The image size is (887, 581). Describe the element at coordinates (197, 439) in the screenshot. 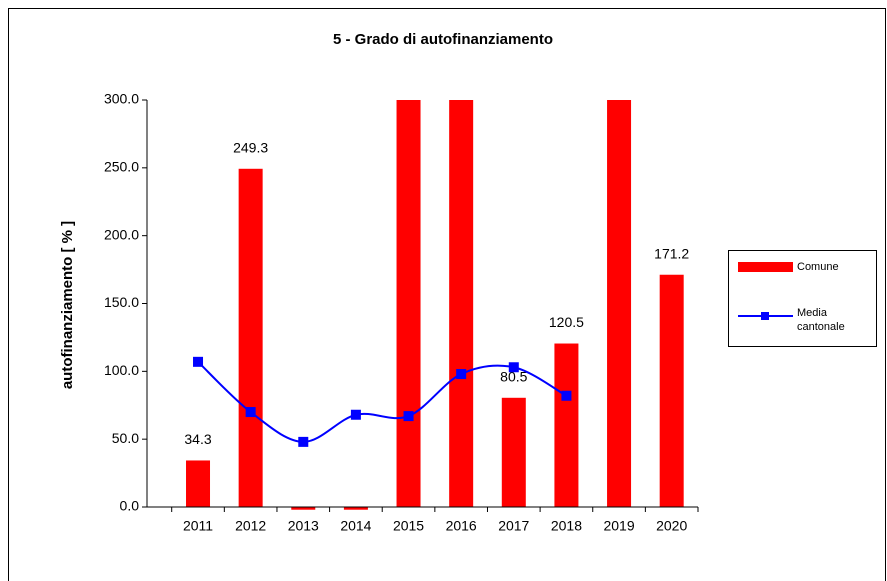

I see `data-label: 34.3` at that location.